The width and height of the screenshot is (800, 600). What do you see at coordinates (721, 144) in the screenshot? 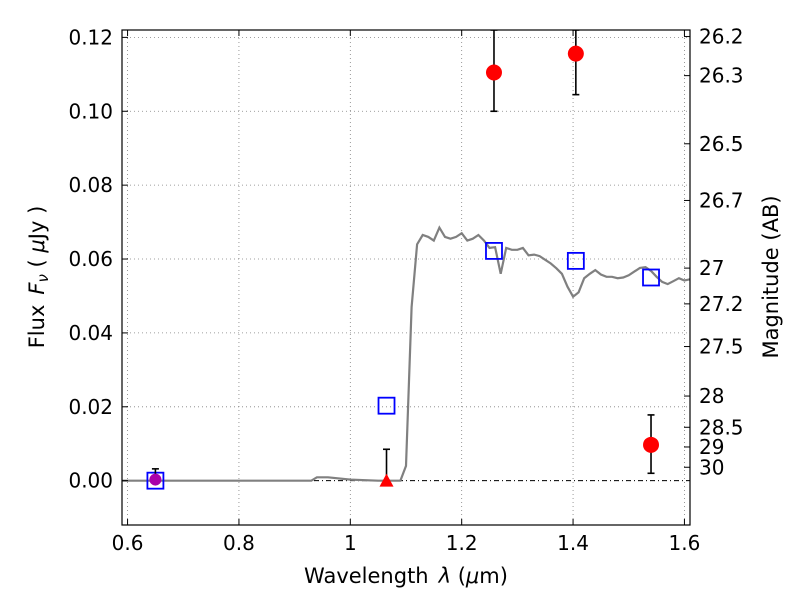
I see `y2-tick-label: 26.5` at bounding box center [721, 144].